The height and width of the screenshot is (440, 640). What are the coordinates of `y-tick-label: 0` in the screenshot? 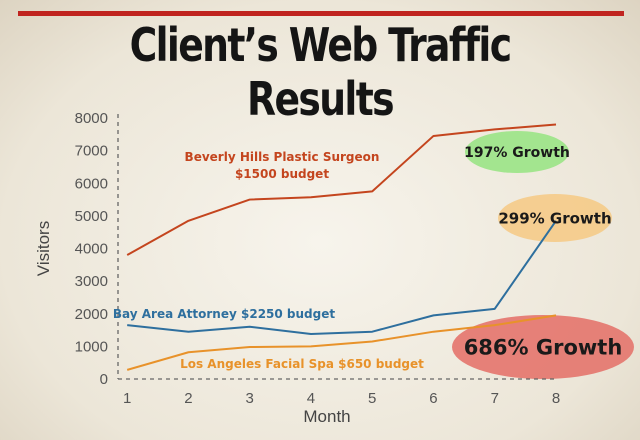 It's located at (104, 379).